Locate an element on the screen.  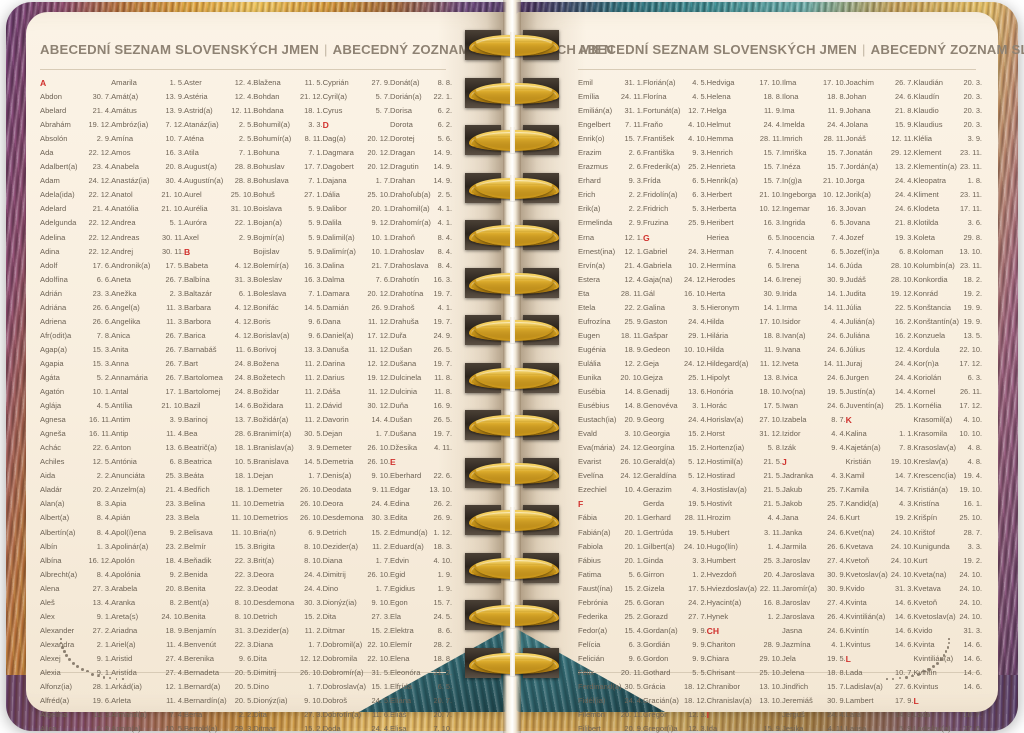
entry-name: Axel is located at coordinates (191, 237).